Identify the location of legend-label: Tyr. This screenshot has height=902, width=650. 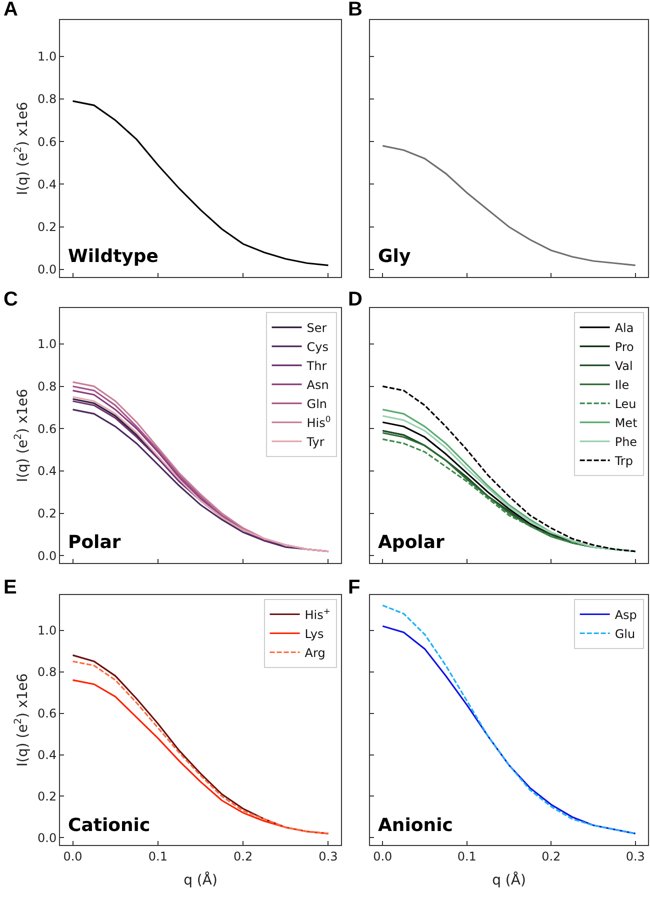
(315, 442).